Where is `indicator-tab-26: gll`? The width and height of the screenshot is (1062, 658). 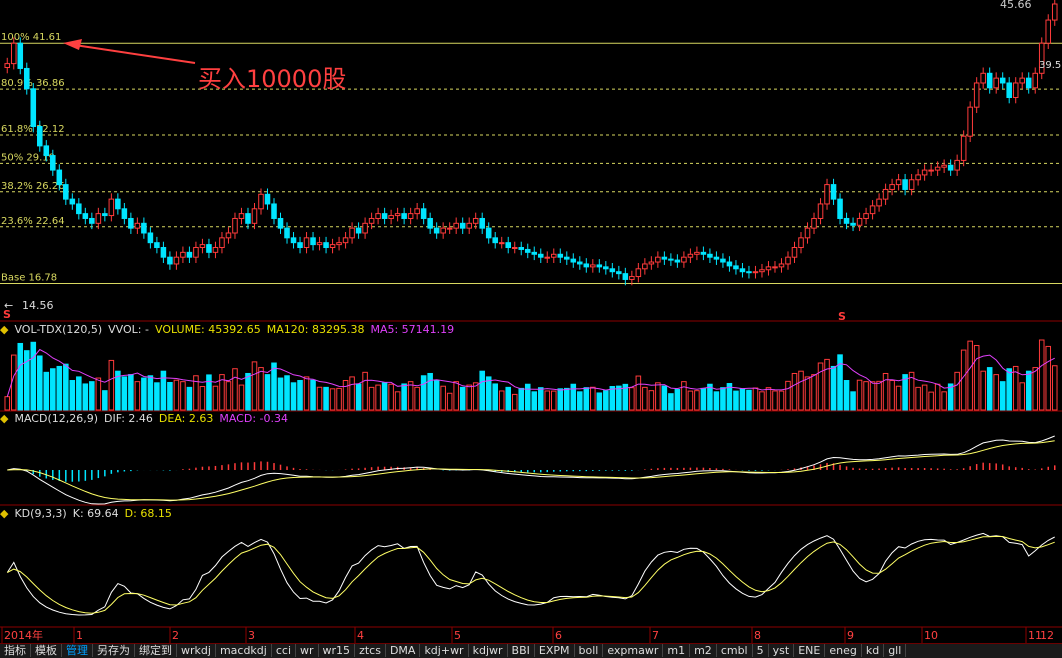
indicator-tab-26: gll is located at coordinates (895, 650).